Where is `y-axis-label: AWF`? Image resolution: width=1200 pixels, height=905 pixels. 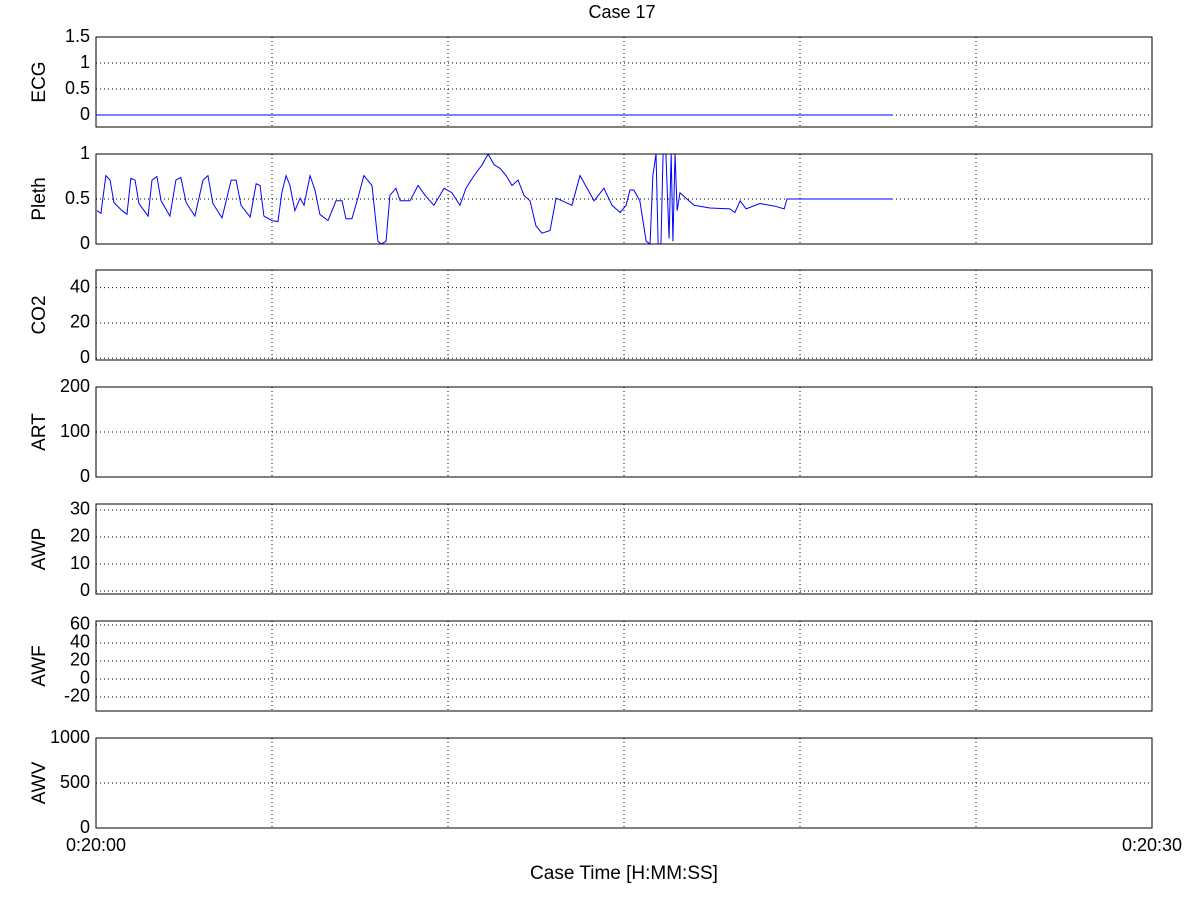 y-axis-label: AWF is located at coordinates (39, 666).